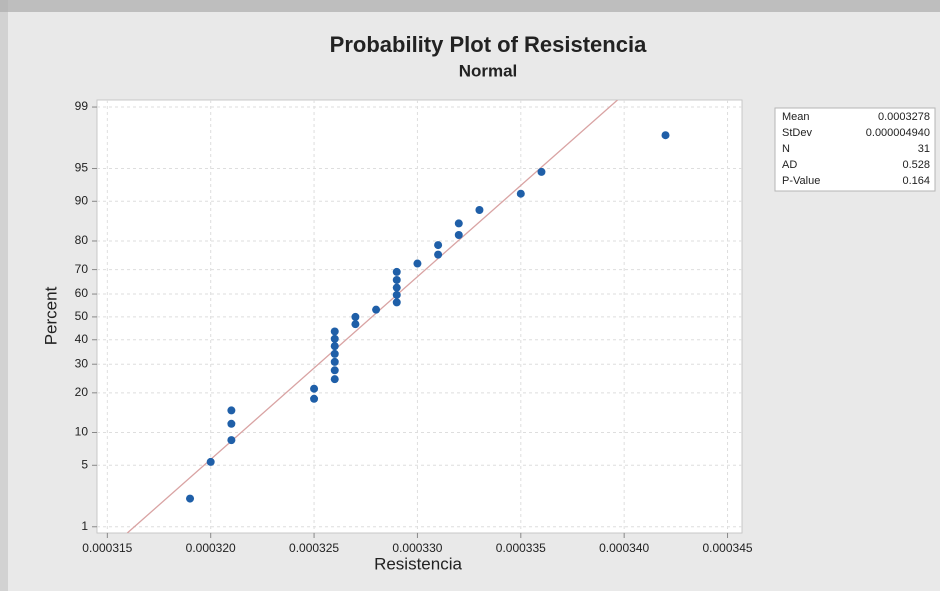 The image size is (940, 591). Describe the element at coordinates (82, 392) in the screenshot. I see `y-tick-label: 20` at that location.